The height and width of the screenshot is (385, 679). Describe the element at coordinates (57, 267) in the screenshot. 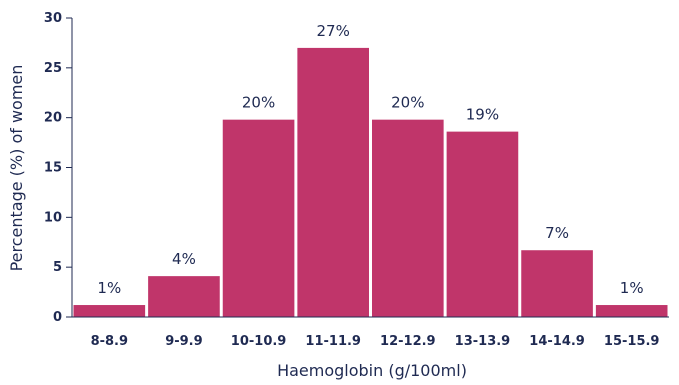

I see `y-tick-label: 5` at that location.